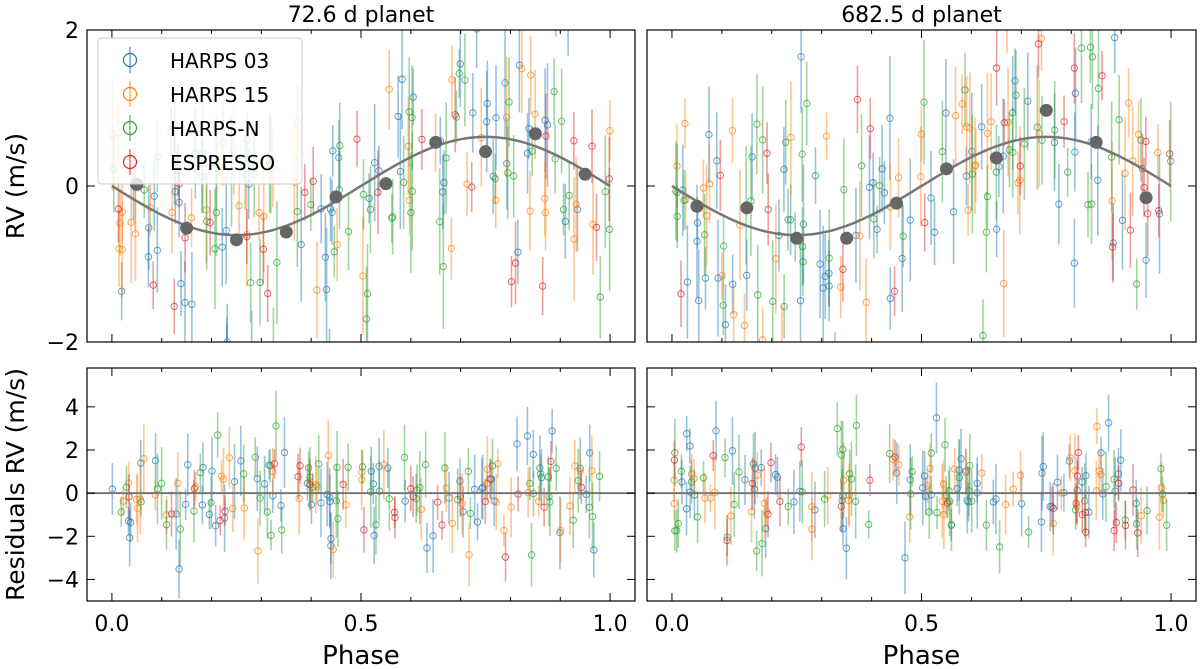 The image size is (1200, 669). Describe the element at coordinates (361, 186) in the screenshot. I see `model-curve` at that location.